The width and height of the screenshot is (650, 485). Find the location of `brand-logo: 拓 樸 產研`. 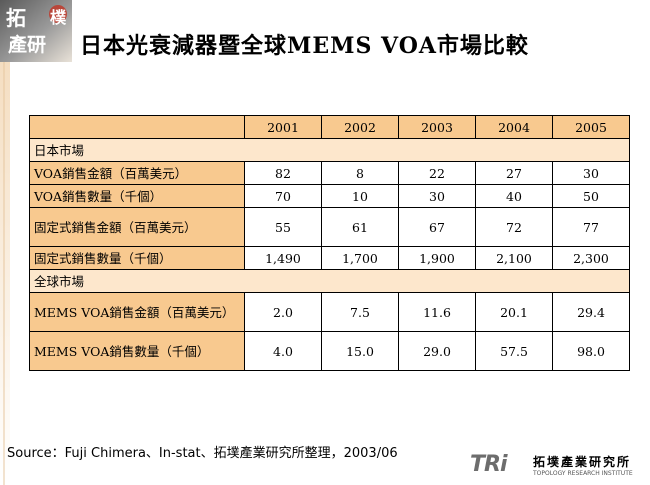

brand-logo: 拓 樸 產研 is located at coordinates (36, 31).